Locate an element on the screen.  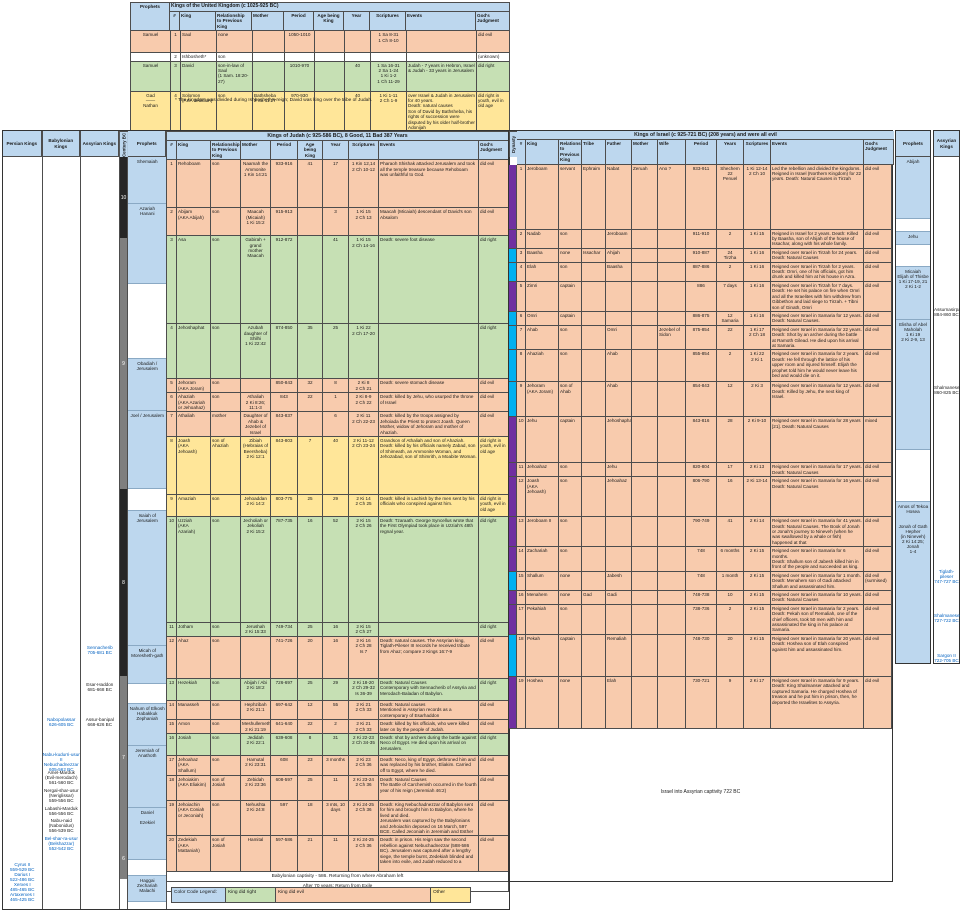
judah-scriptures-cell: 2 Ki 24-25 2 Ch 36 is located at coordinates (364, 818).